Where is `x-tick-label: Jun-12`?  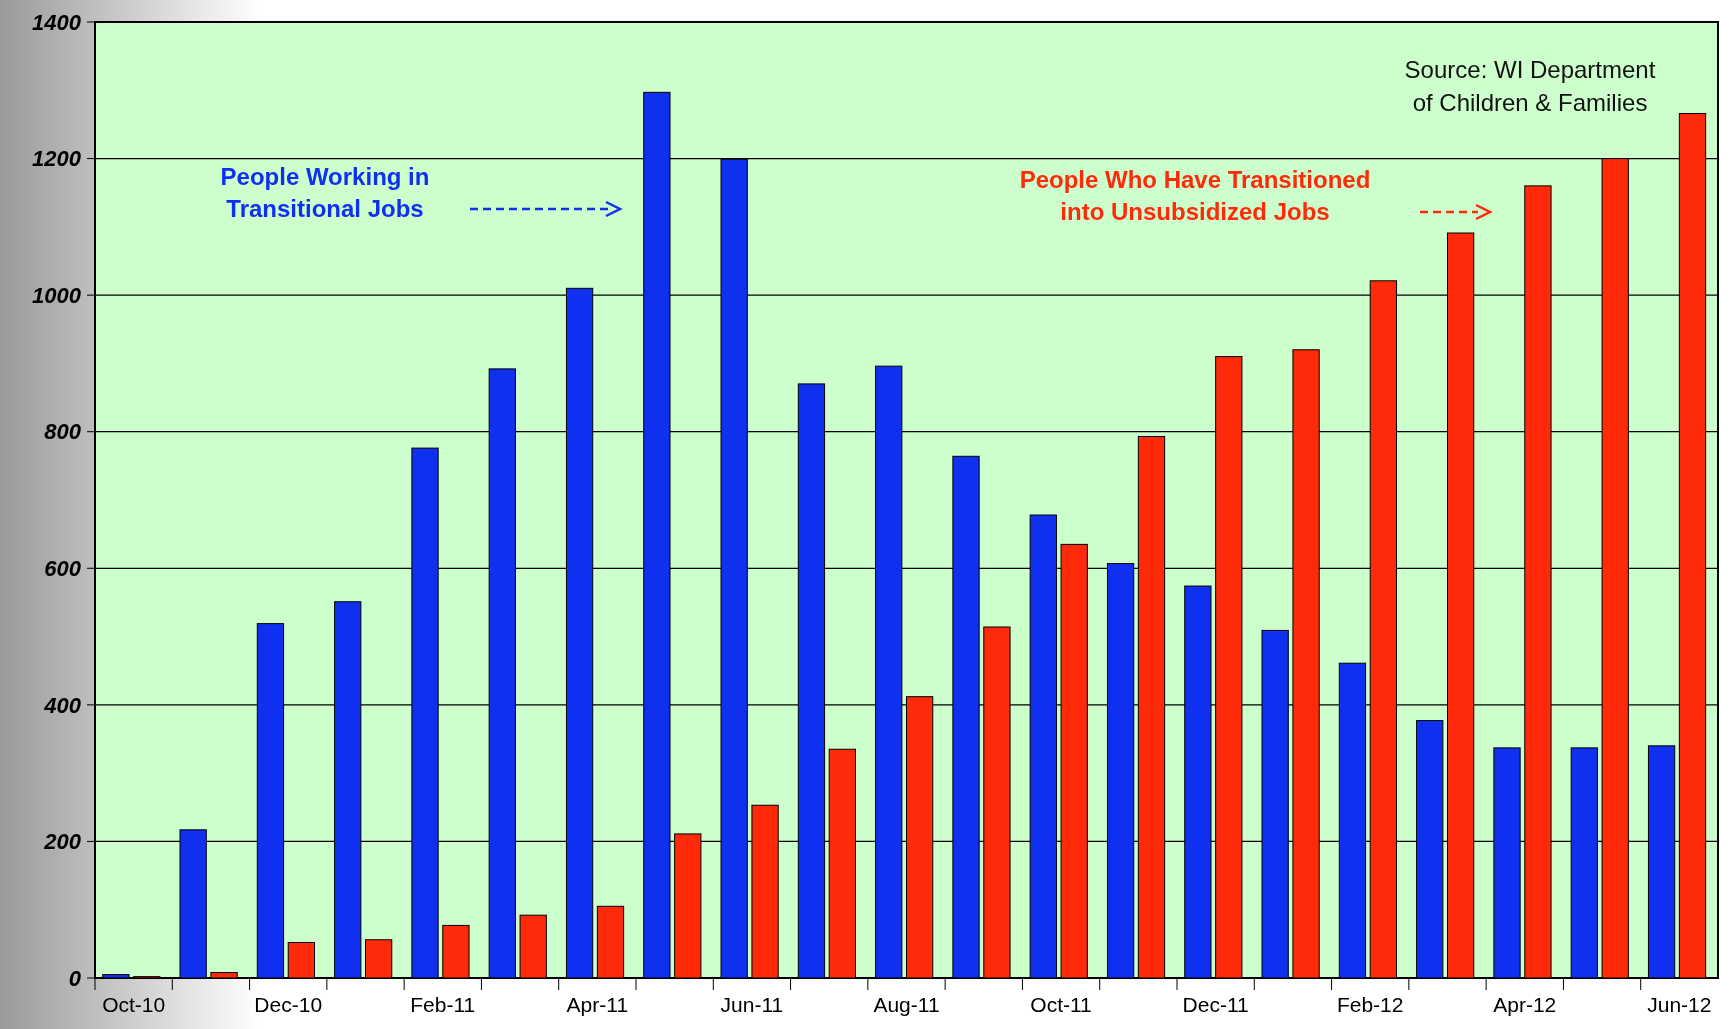
x-tick-label: Jun-12 is located at coordinates (1679, 1004).